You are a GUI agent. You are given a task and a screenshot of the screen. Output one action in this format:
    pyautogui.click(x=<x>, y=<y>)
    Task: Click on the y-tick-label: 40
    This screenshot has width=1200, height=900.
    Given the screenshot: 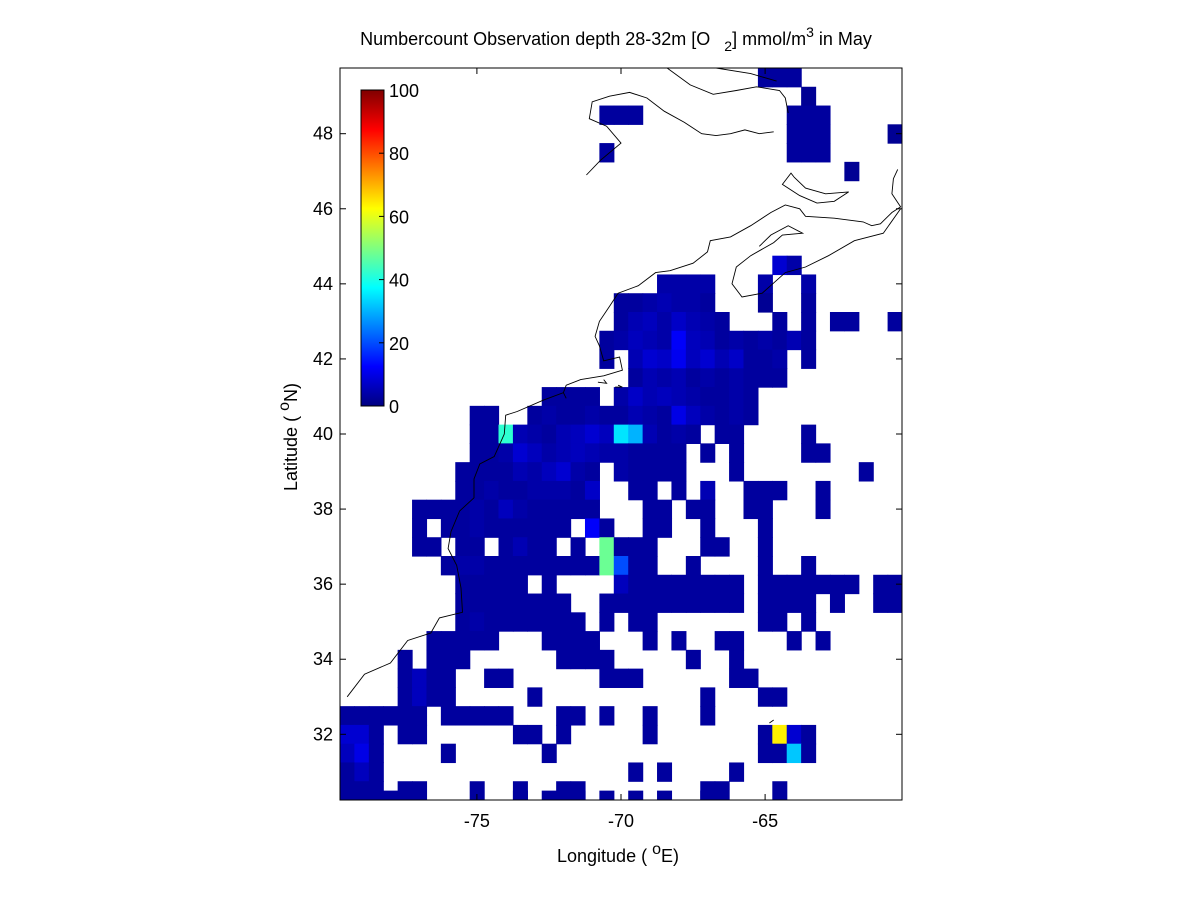 What is the action you would take?
    pyautogui.click(x=323, y=434)
    